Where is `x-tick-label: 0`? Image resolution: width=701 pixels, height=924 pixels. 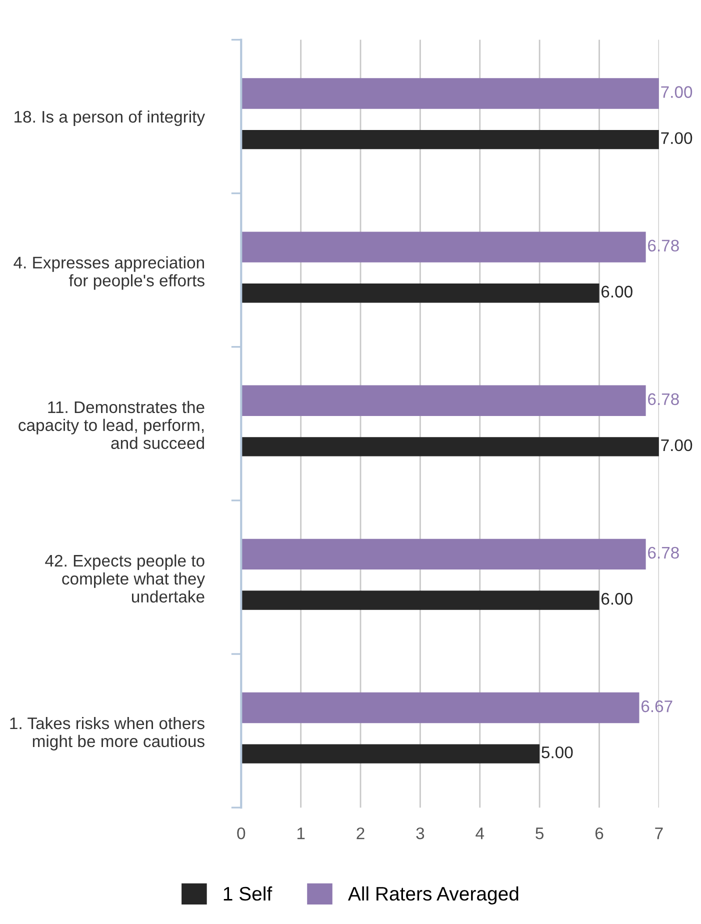
x-tick-label: 0 is located at coordinates (241, 833).